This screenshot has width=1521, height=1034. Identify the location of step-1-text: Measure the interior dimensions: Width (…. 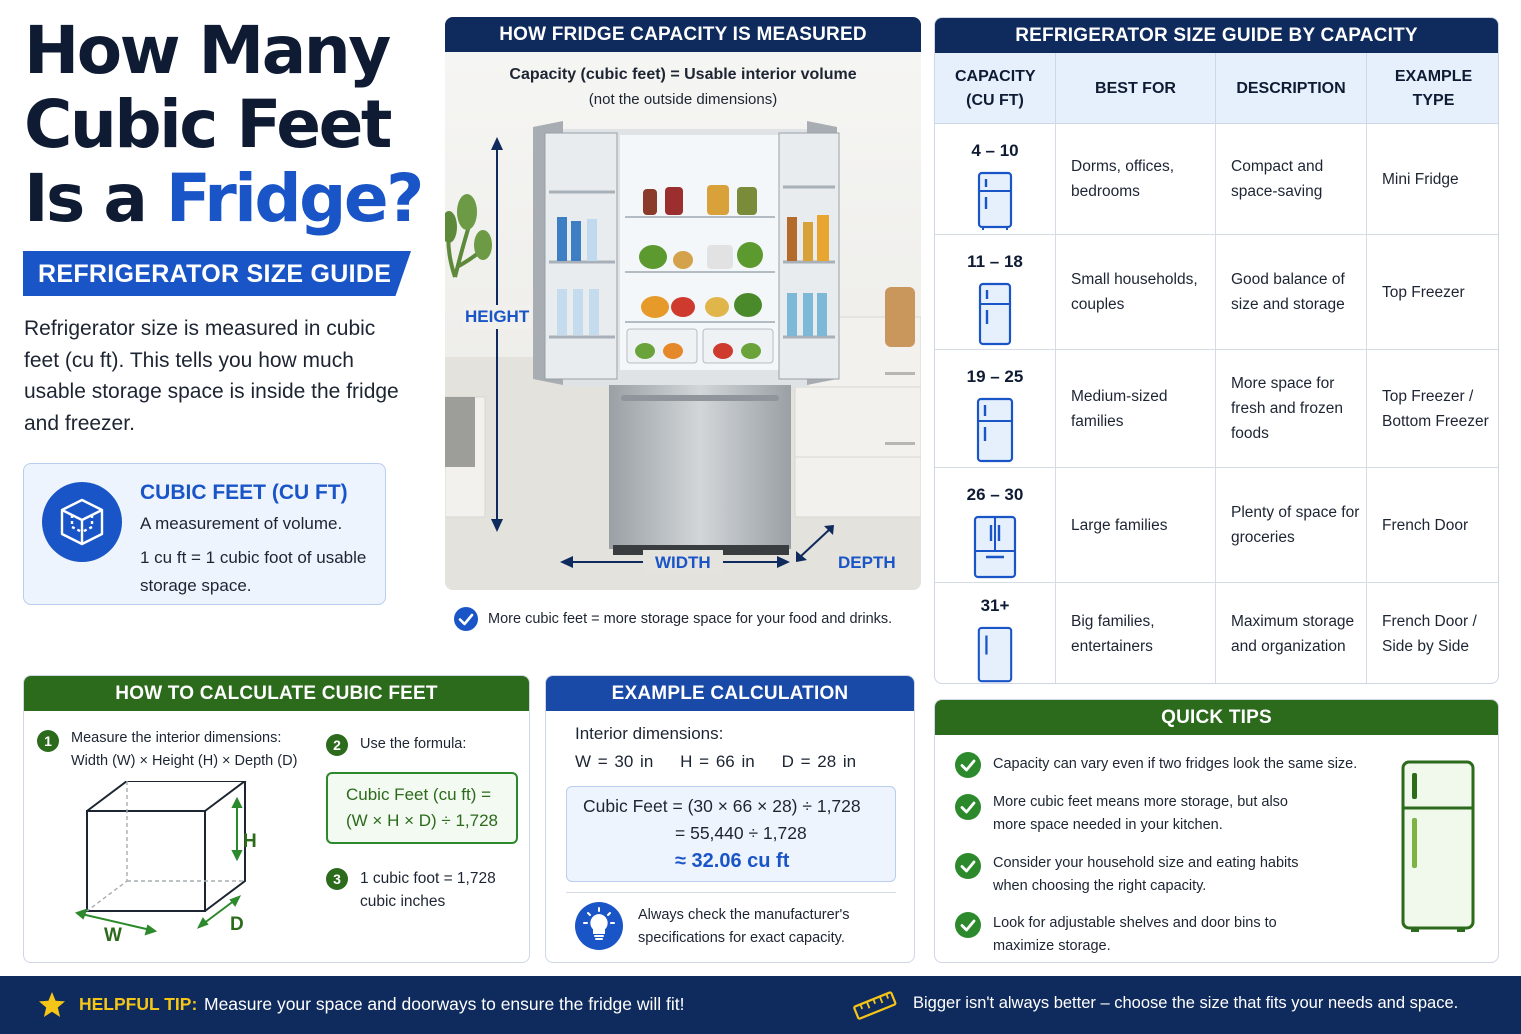
(184, 749).